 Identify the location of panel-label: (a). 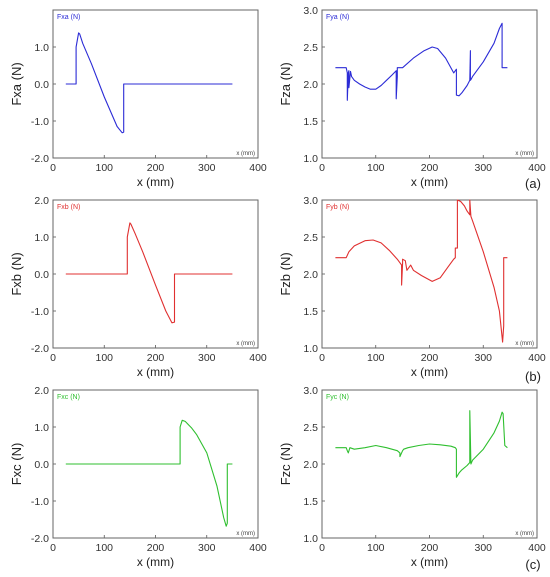
(533, 183).